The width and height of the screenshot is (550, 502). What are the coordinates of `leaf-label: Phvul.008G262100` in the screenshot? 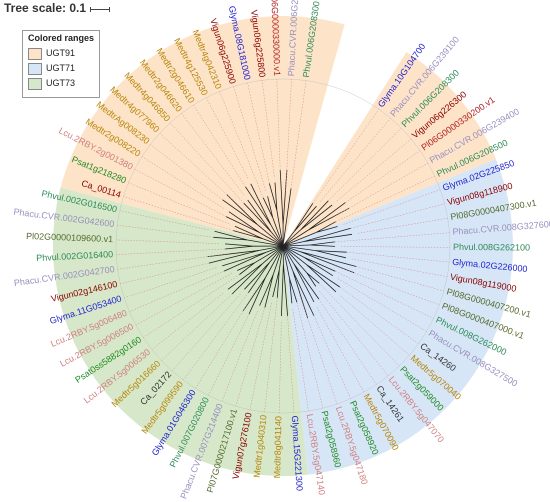 It's located at (491, 247).